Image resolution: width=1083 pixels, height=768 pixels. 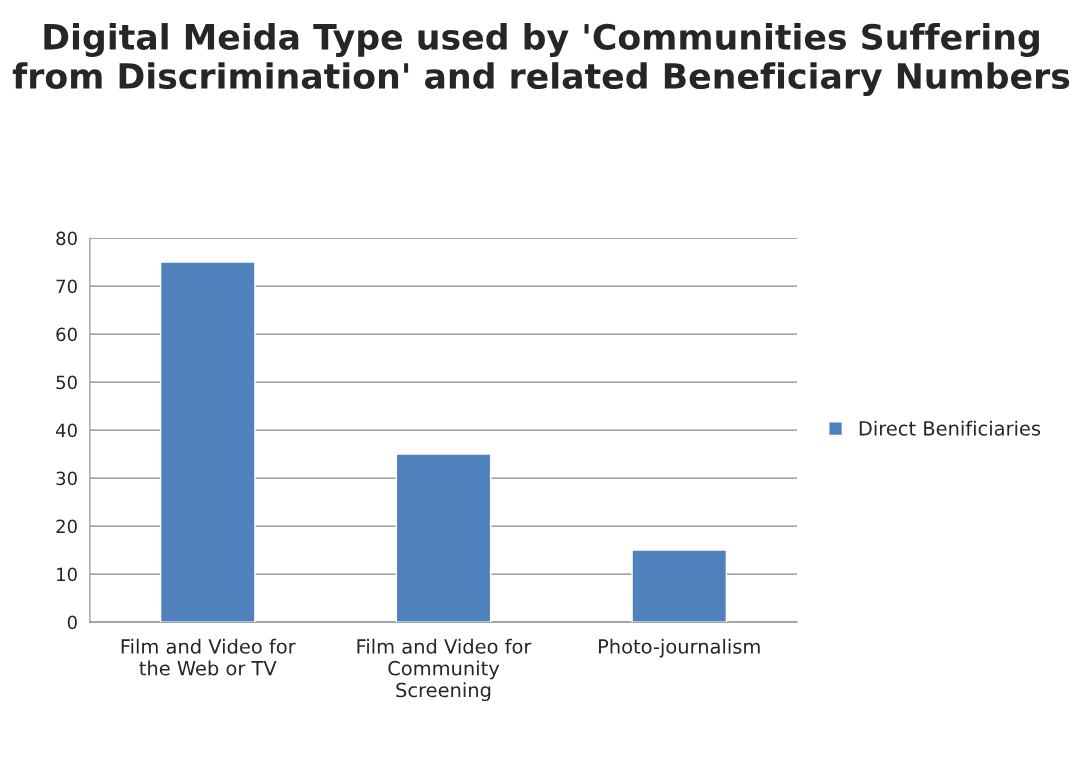 I want to click on y-tick-label: 80, so click(x=66, y=238).